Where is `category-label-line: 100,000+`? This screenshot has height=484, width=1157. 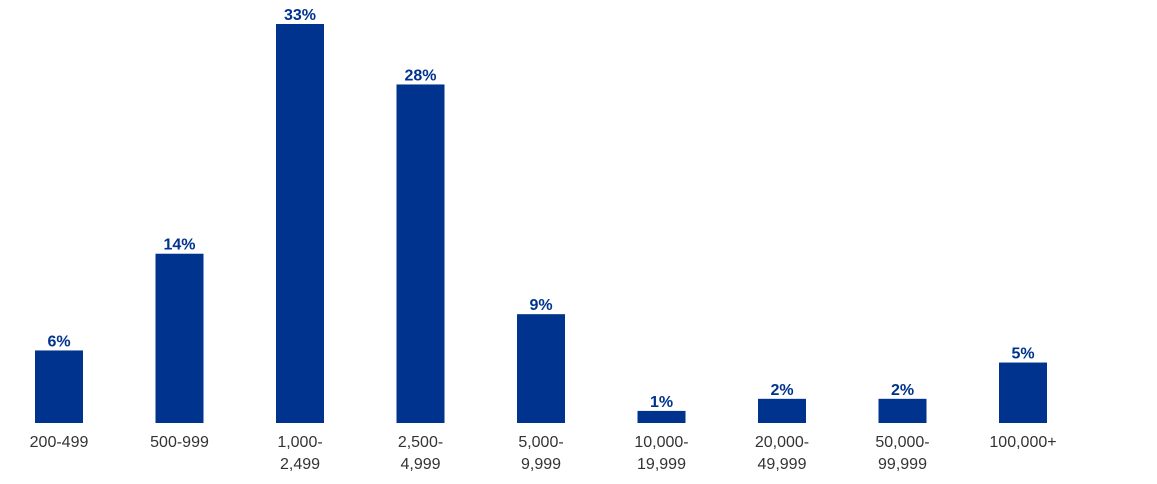 category-label-line: 100,000+ is located at coordinates (1022, 442).